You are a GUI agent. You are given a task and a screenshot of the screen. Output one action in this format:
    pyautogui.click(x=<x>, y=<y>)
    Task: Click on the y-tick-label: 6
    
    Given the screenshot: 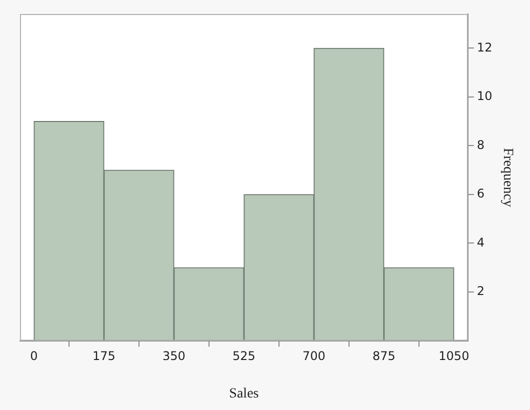 What is the action you would take?
    pyautogui.click(x=480, y=193)
    